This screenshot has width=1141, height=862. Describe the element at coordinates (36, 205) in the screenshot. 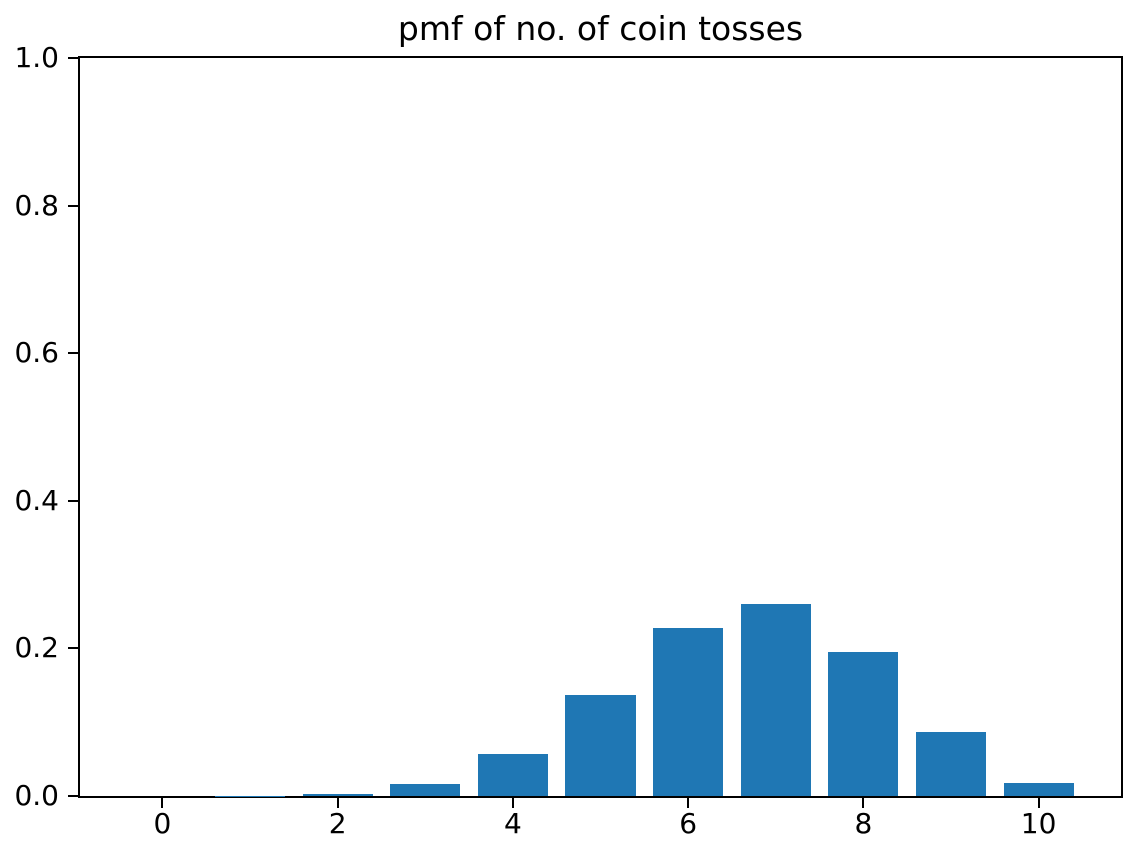

I see `y-tick-label: 0.8` at that location.